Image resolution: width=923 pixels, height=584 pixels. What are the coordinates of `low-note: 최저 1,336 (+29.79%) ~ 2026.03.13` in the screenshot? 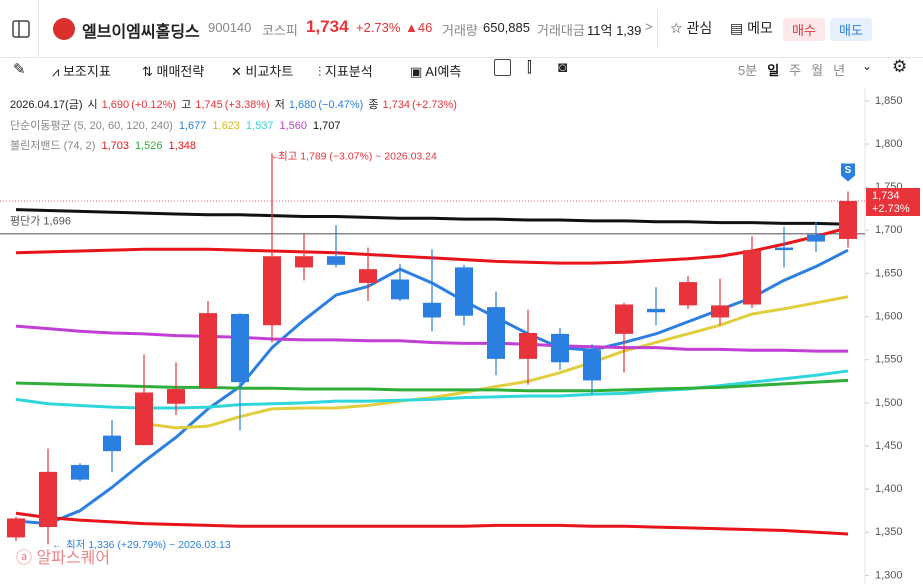 It's located at (148, 545).